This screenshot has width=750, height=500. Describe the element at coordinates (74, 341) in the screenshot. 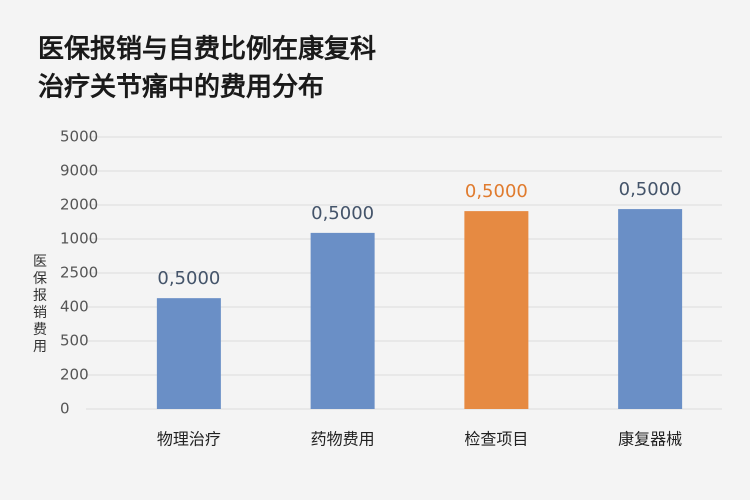

I see `y-tick-label: 500` at that location.